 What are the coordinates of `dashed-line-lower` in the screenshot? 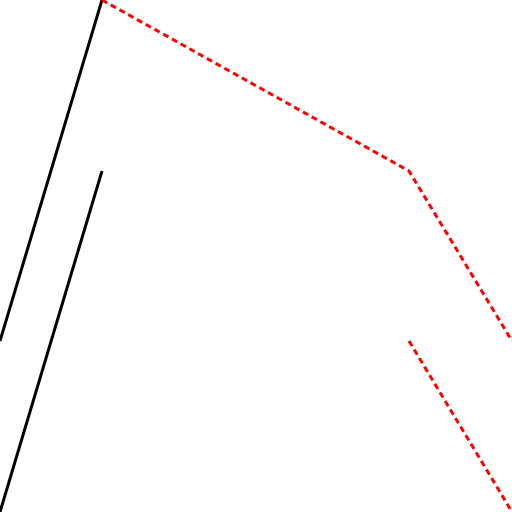 It's located at (459, 426).